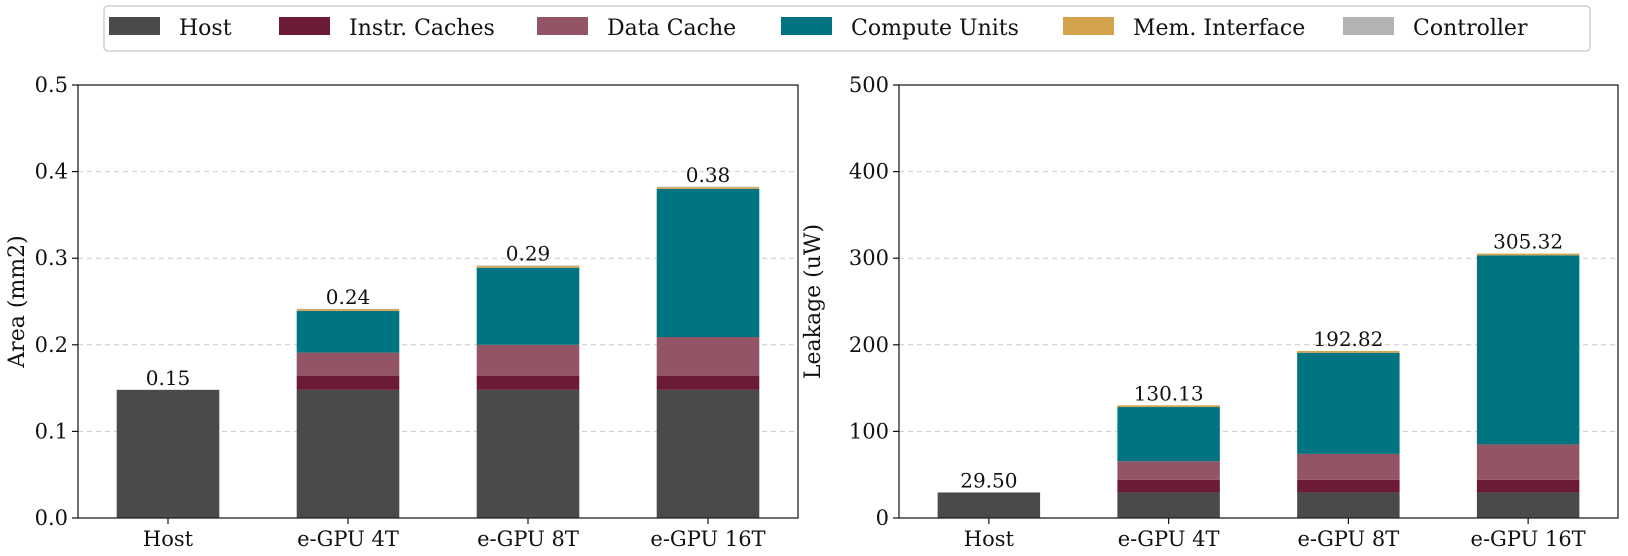 The image size is (1628, 556). Describe the element at coordinates (1368, 26) in the screenshot. I see `legend-swatch-controller` at that location.